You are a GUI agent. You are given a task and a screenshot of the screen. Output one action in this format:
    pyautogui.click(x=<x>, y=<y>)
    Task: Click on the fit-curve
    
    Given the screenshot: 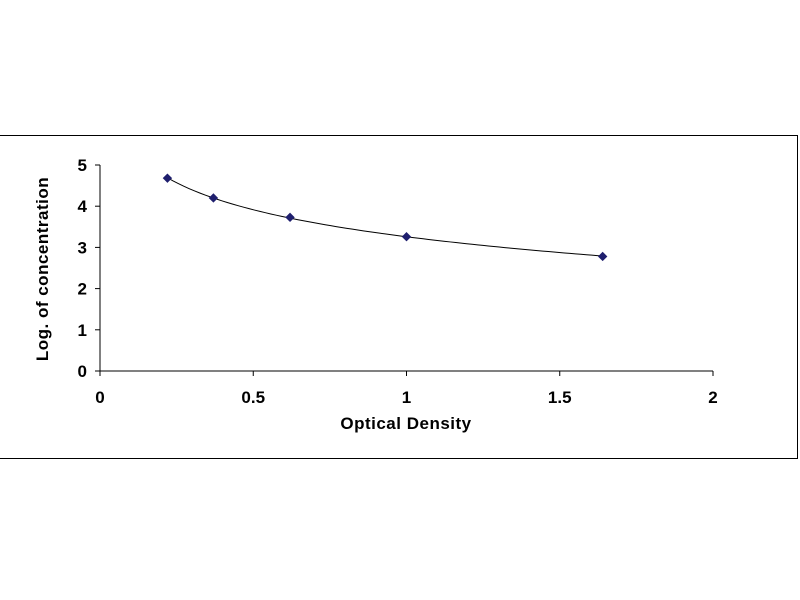 What is the action you would take?
    pyautogui.click(x=385, y=217)
    